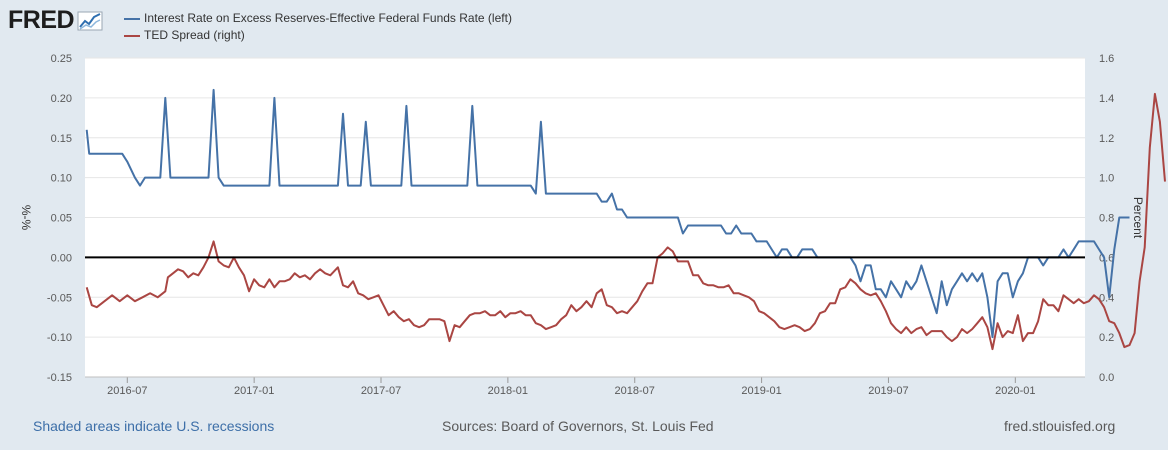 The image size is (1168, 450). Describe the element at coordinates (1106, 298) in the screenshot. I see `right-tick-label: 0.4` at that location.